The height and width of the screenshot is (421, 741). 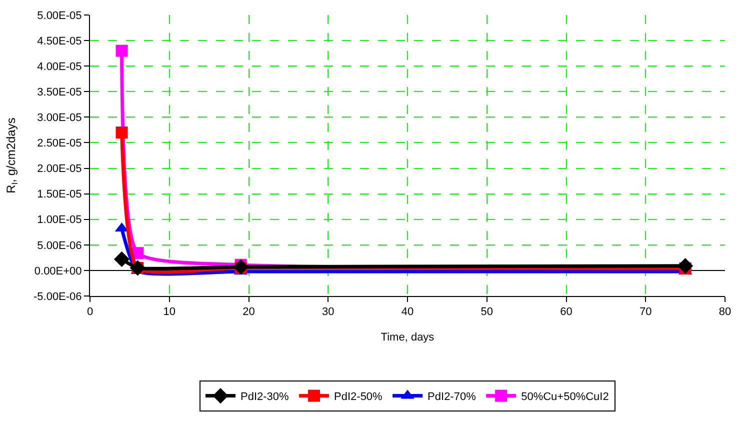 I want to click on y-tick-label: 4.50E-05, so click(x=59, y=41).